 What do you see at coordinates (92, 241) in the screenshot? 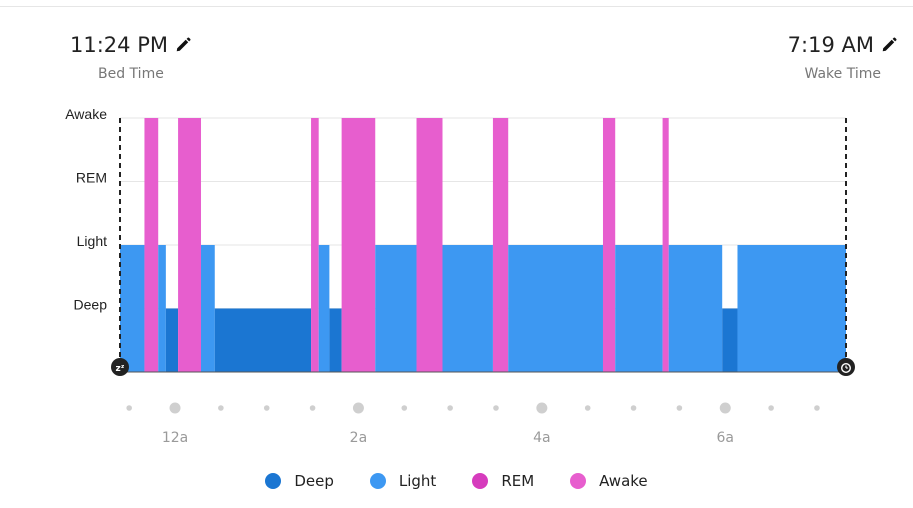
I see `y-axis-label: Light` at bounding box center [92, 241].